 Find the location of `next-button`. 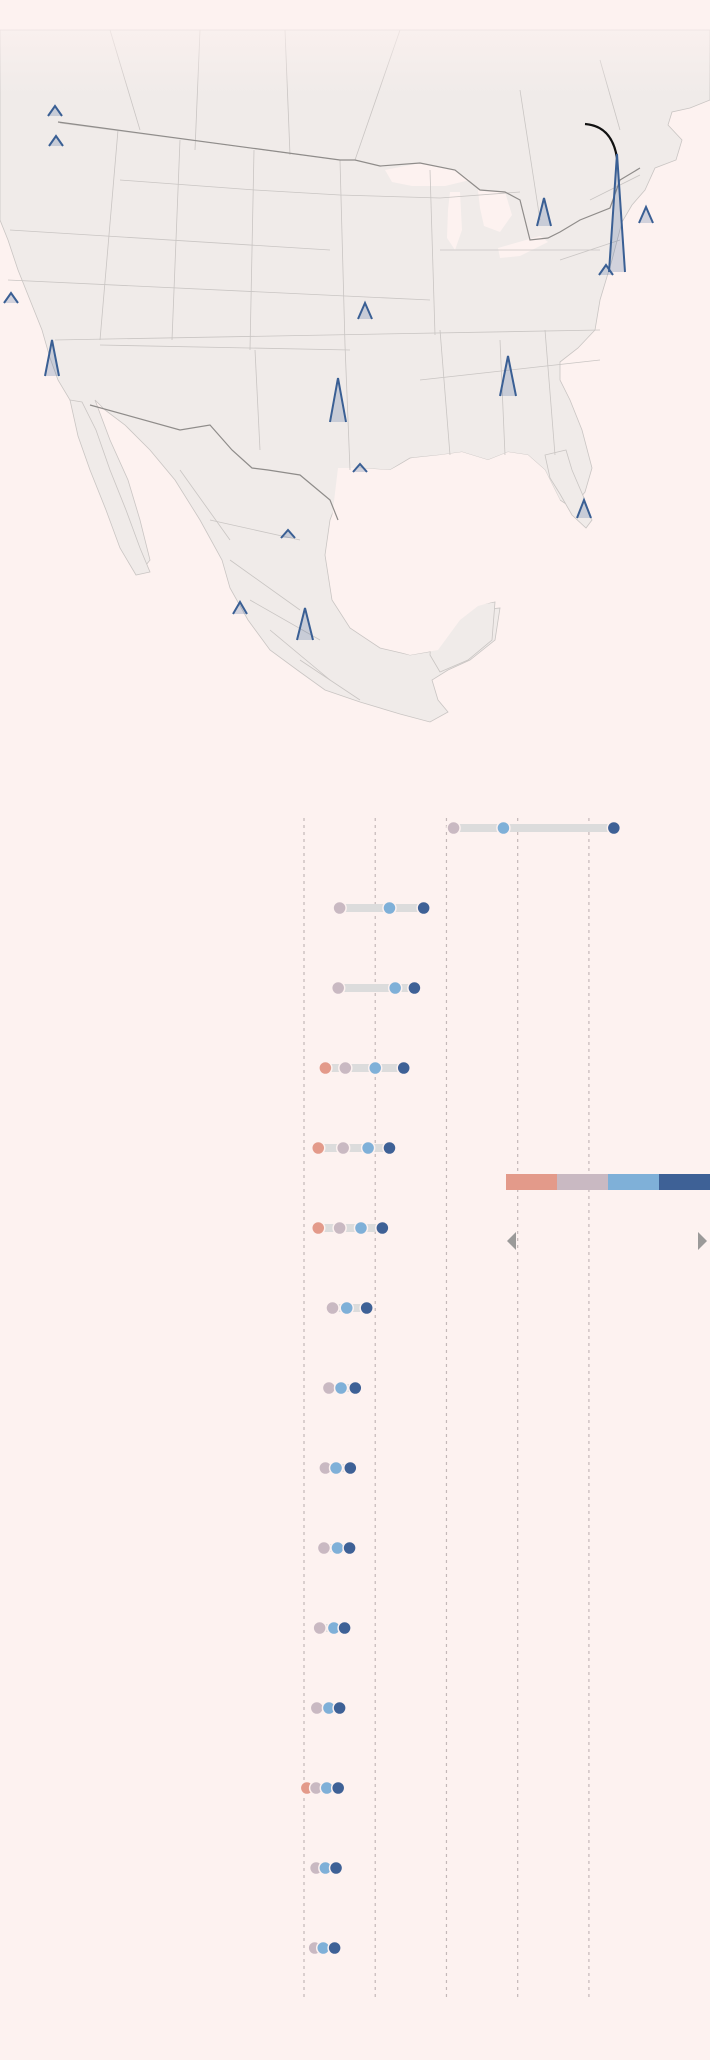

next-button is located at coordinates (703, 1241).